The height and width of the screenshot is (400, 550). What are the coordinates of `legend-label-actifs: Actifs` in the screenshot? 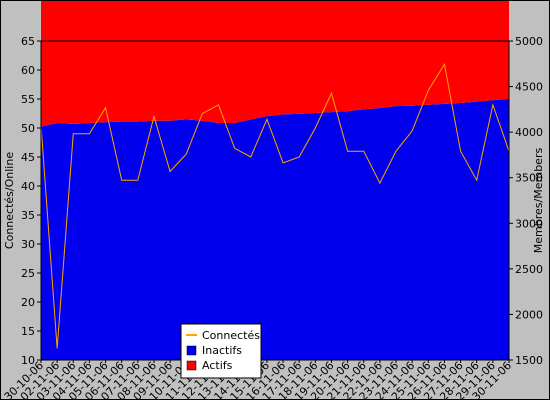 It's located at (217, 365).